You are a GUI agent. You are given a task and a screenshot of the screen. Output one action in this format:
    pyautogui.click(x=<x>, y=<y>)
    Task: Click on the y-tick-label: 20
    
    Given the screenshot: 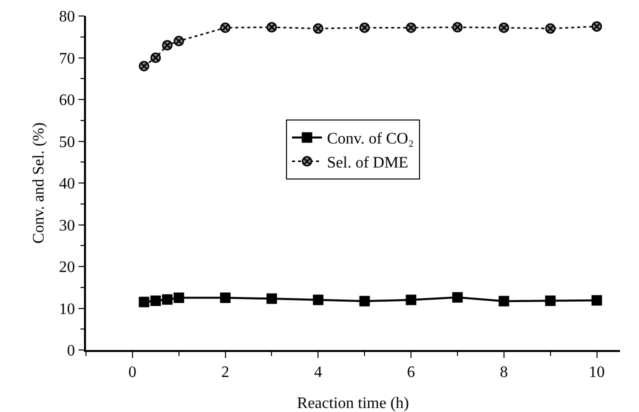 What is the action you would take?
    pyautogui.click(x=67, y=267)
    